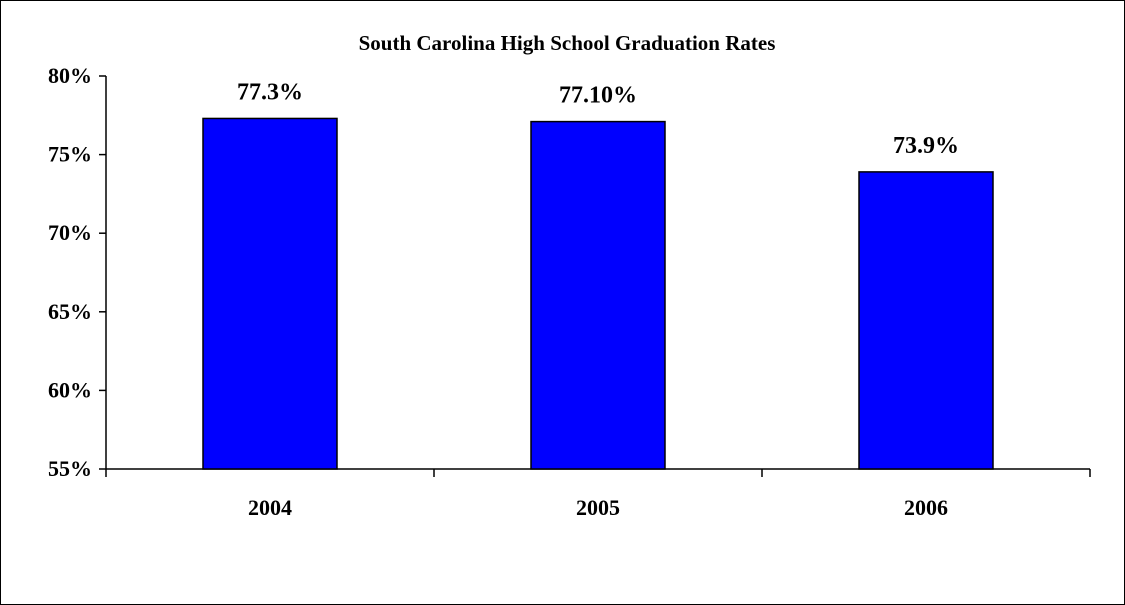 The width and height of the screenshot is (1125, 605). What do you see at coordinates (70, 311) in the screenshot?
I see `y-tick-label: 65%` at bounding box center [70, 311].